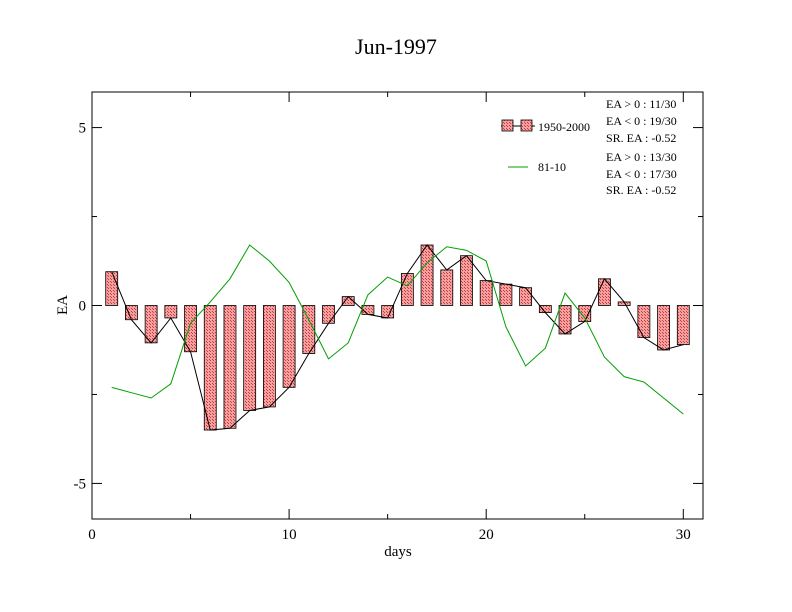  I want to click on legend-stat-81-10-neg: EA < 0 : 17/30, so click(641, 174).